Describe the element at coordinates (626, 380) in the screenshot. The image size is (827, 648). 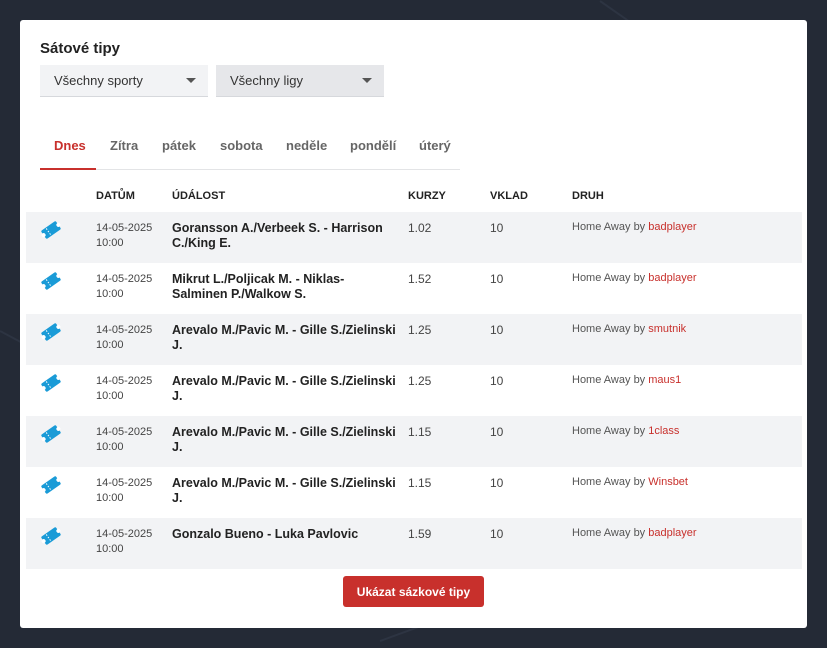
I see `row-kind: Home Away by maus1` at that location.